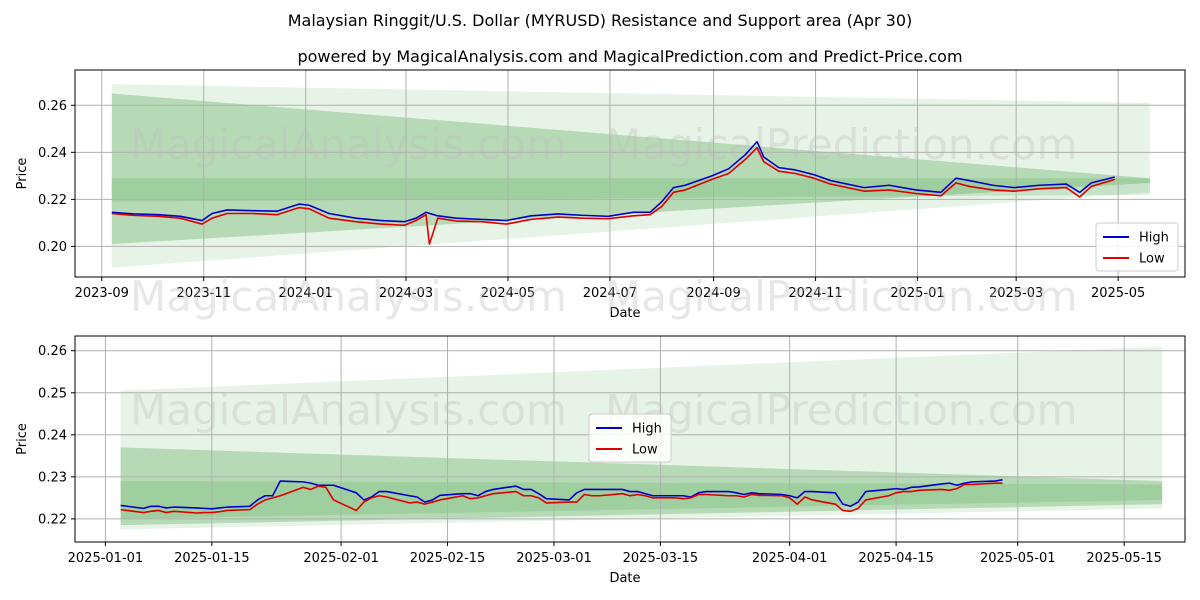 The width and height of the screenshot is (1200, 600). Describe the element at coordinates (896, 558) in the screenshot. I see `x-tick-label: 2025-04-15` at that location.